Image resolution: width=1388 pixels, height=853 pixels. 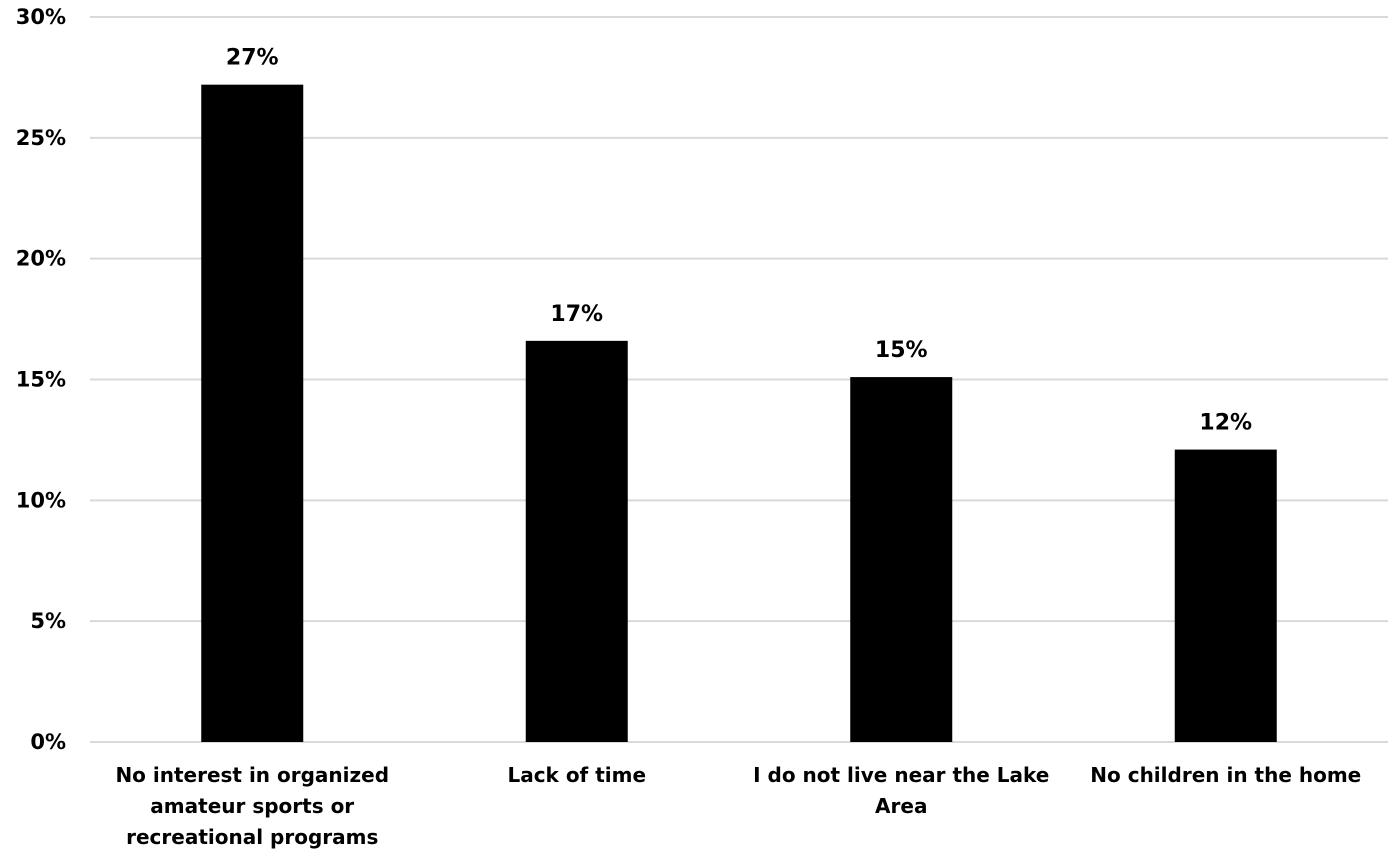 I want to click on y-axis-tick-labels: 0% 5% 10% 15% 20% 25% 30%, so click(x=41, y=379).